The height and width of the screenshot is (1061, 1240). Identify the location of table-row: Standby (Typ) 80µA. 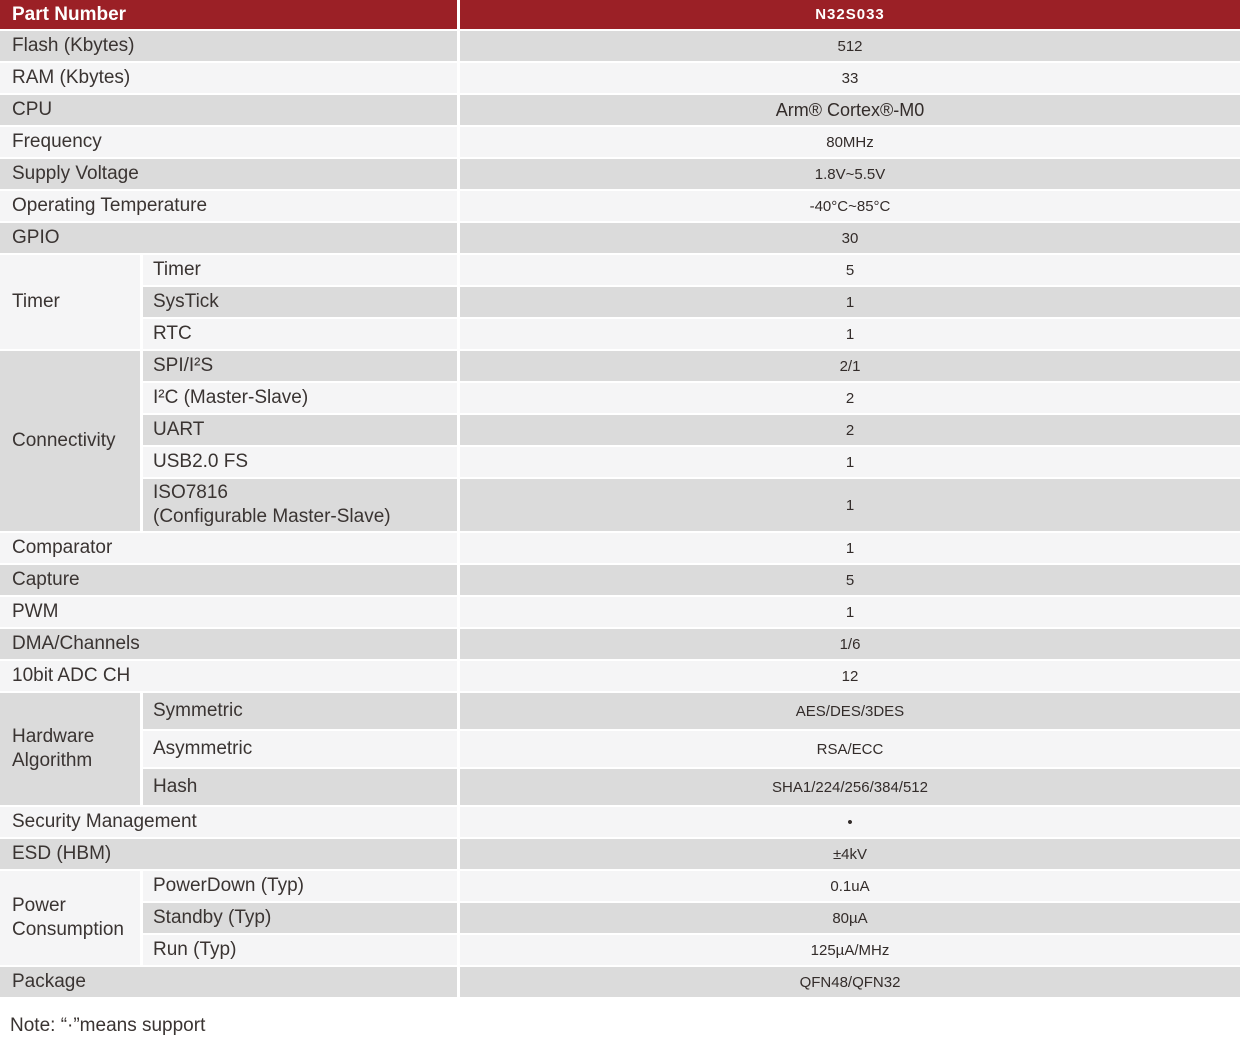
(620, 919).